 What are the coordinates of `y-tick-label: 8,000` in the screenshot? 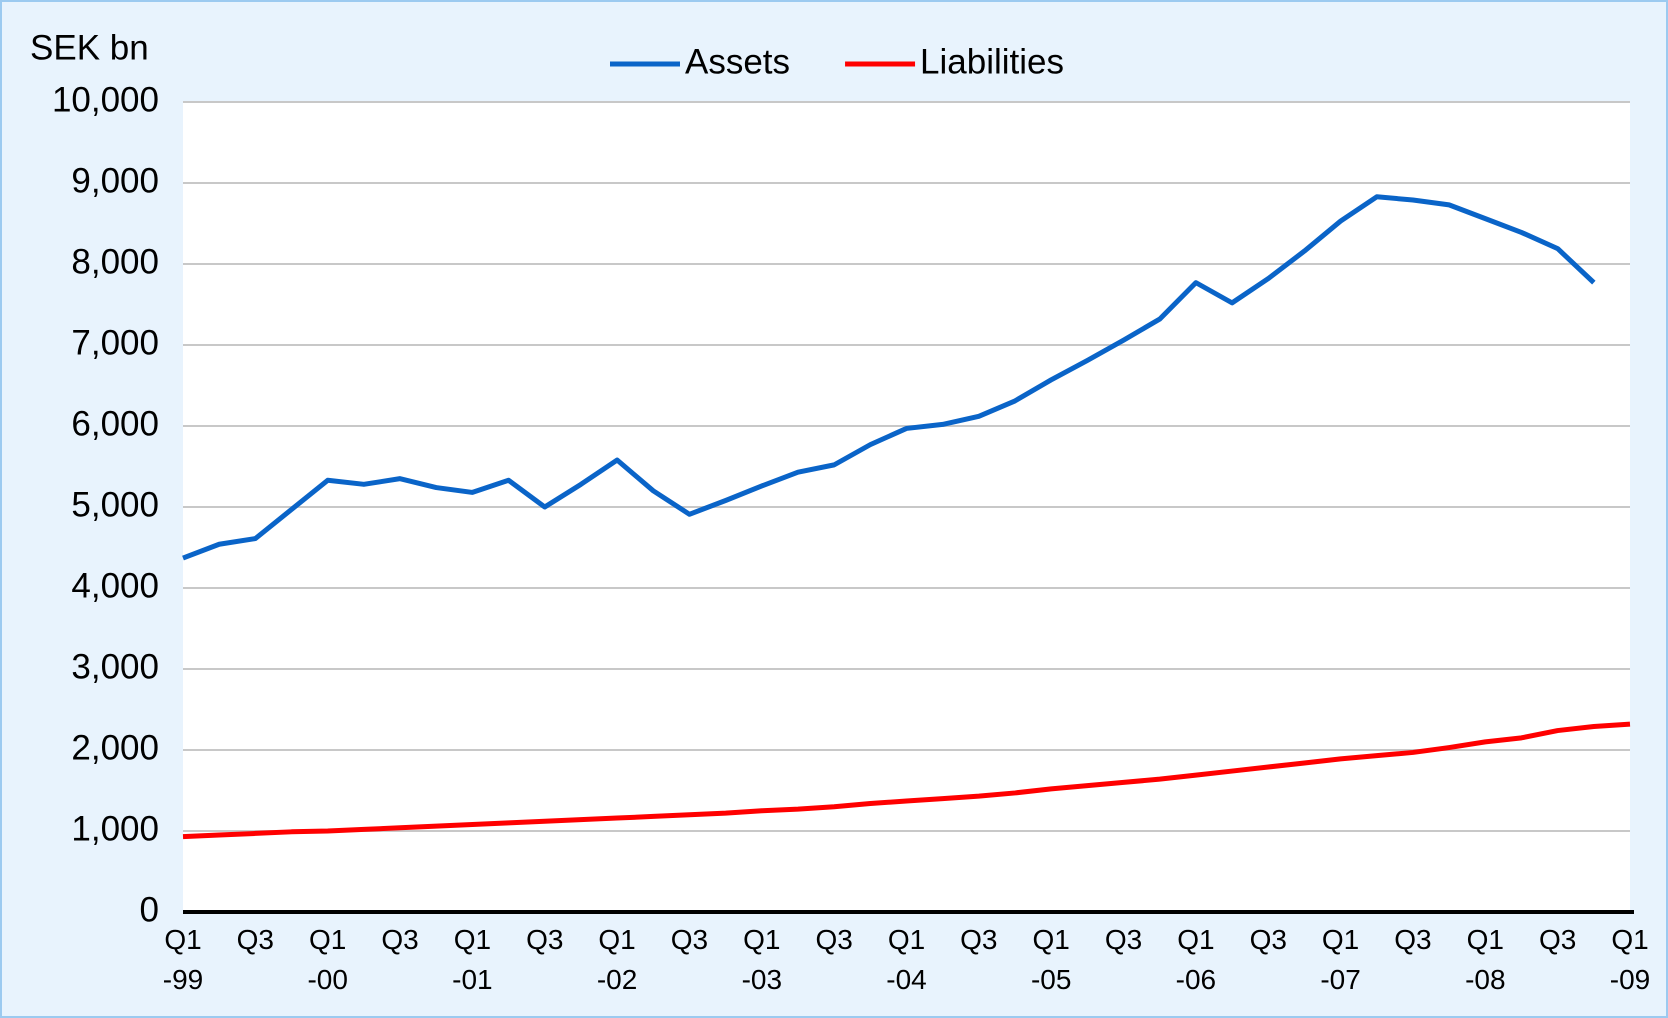 It's located at (115, 261).